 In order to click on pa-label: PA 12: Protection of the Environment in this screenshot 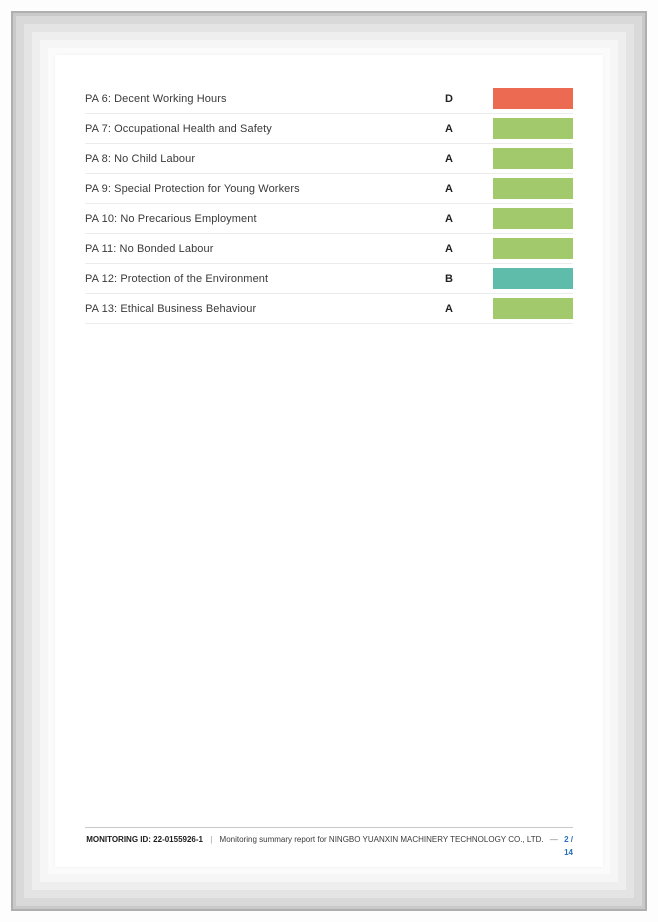, I will do `click(177, 278)`.